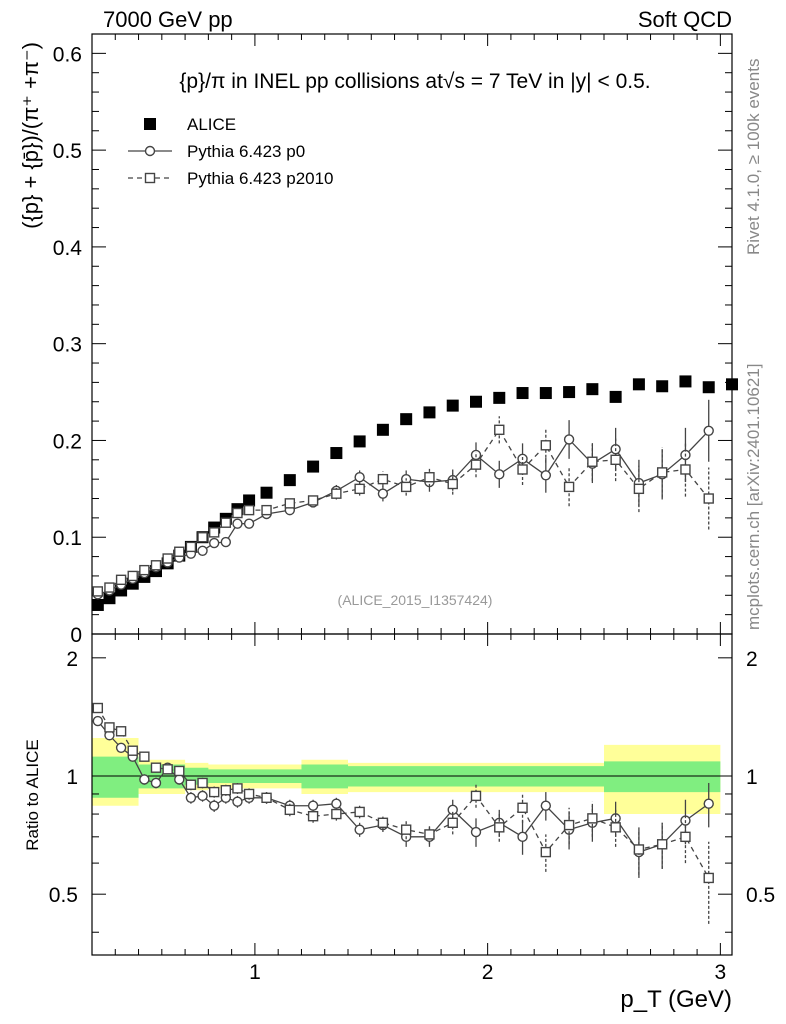 Image resolution: width=786 pixels, height=1024 pixels. What do you see at coordinates (752, 659) in the screenshot?
I see `ratio-y-tick-label-right: 2` at bounding box center [752, 659].